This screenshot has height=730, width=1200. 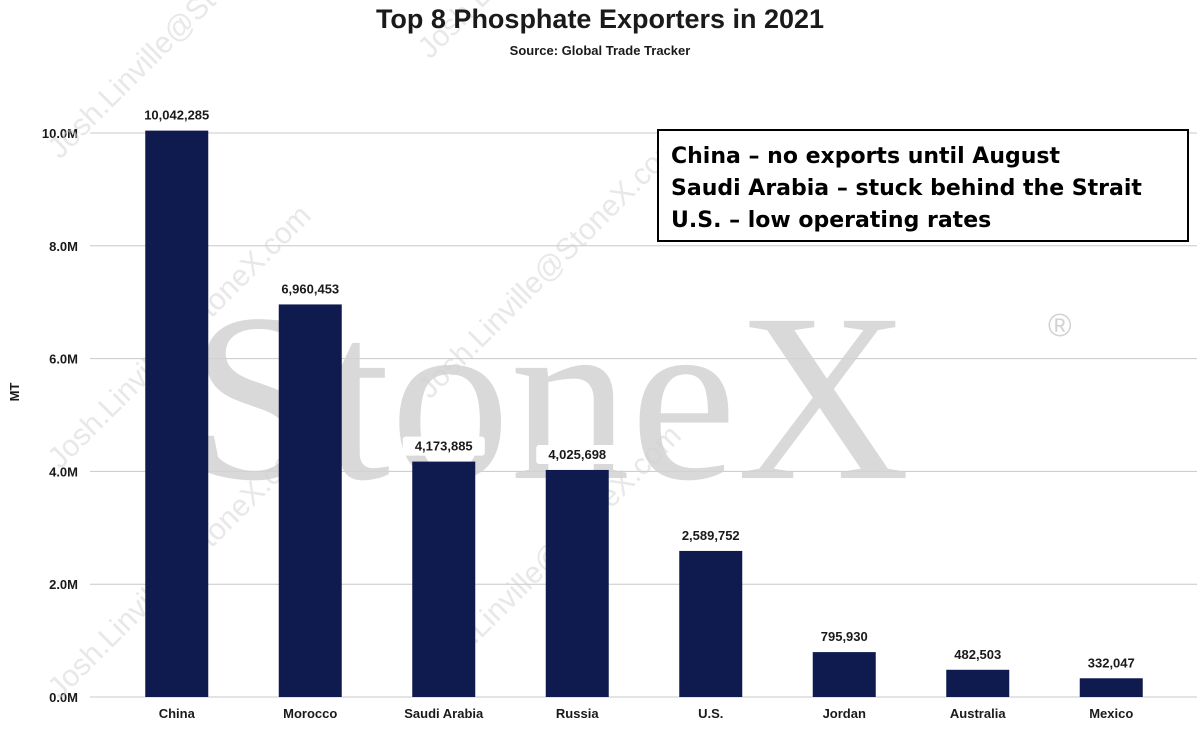 What do you see at coordinates (60, 133) in the screenshot?
I see `y-tick-label: 10.0M` at bounding box center [60, 133].